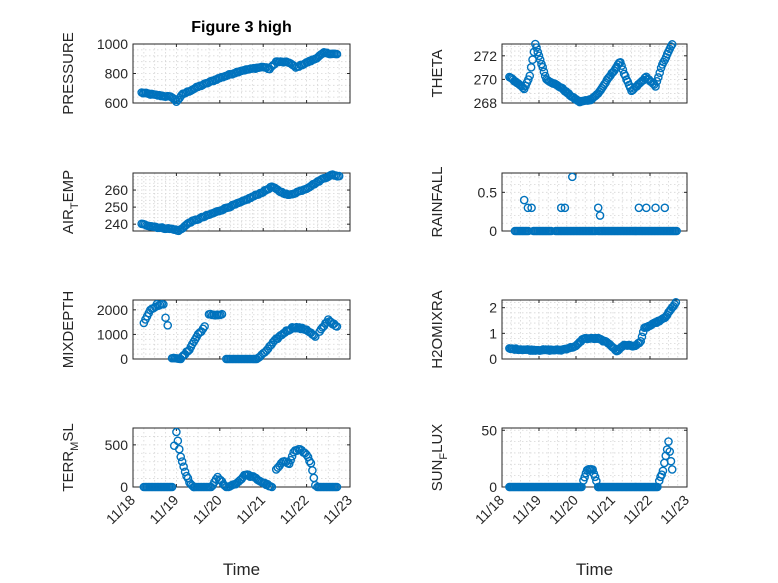  Describe the element at coordinates (241, 27) in the screenshot. I see `chart-title: Figure 3 high` at that location.